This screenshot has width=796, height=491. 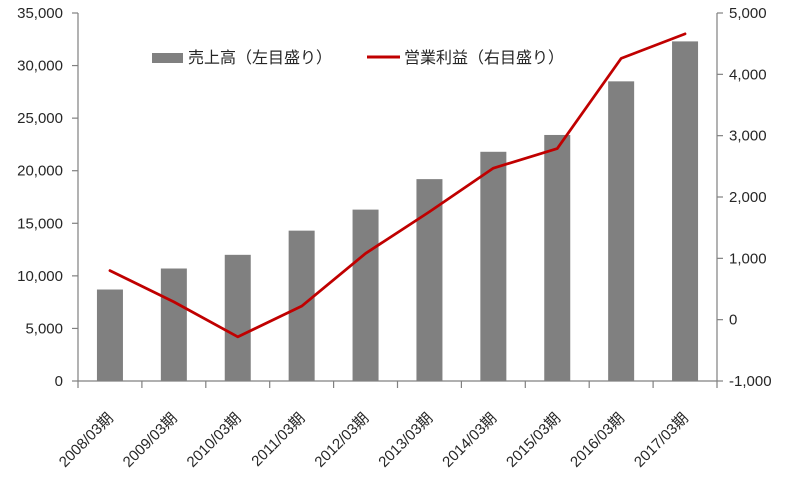 I want to click on bar-2015/03期, so click(x=557, y=257).